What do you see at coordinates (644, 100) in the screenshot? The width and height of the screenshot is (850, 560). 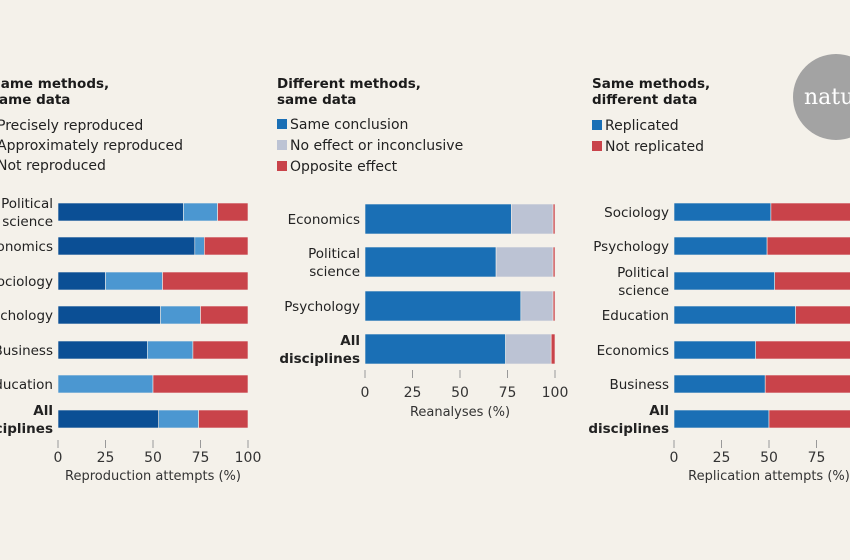 I see `panel-title: different data` at bounding box center [644, 100].